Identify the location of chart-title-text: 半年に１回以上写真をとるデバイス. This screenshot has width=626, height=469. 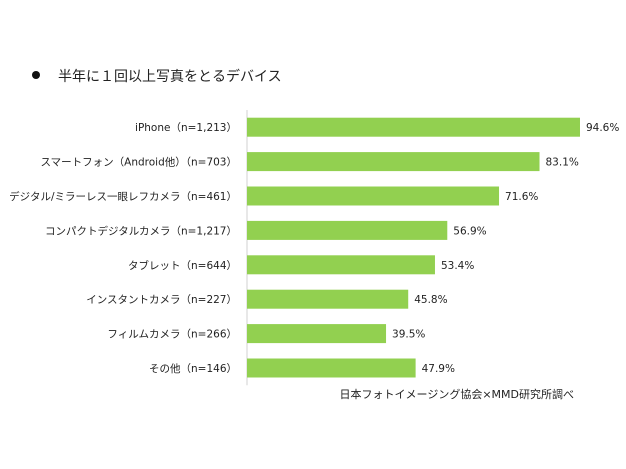
(170, 77).